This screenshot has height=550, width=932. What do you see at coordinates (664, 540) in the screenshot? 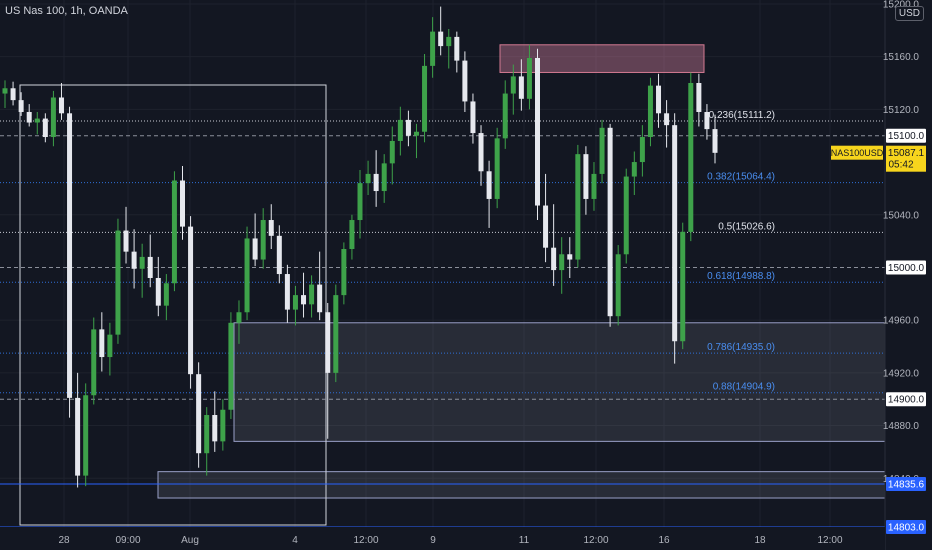
I see `x-tick-label: 16` at bounding box center [664, 540].